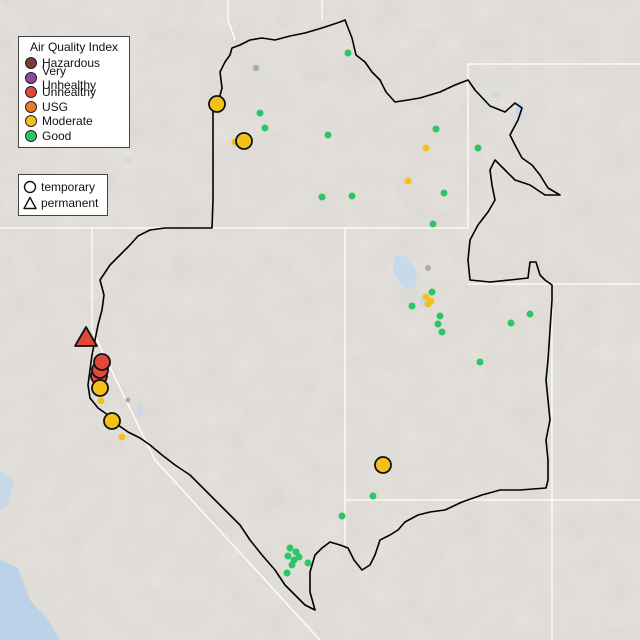 The width and height of the screenshot is (640, 640). What do you see at coordinates (140, 410) in the screenshot?
I see `pyramid-lake` at bounding box center [140, 410].